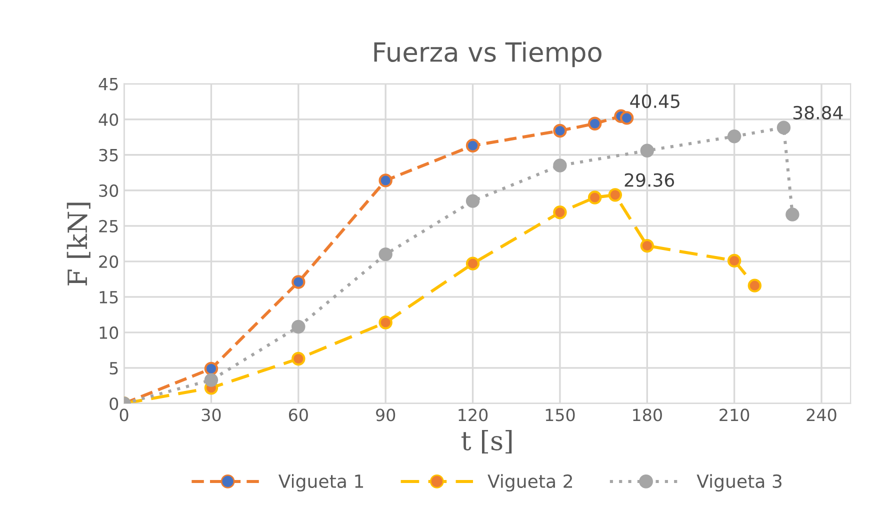 This screenshot has height=524, width=886. Describe the element at coordinates (108, 155) in the screenshot. I see `y-tick-label: 35` at that location.